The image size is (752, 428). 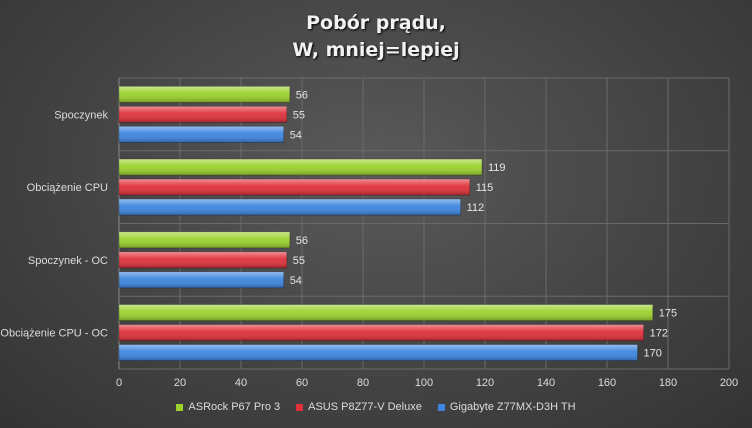 What do you see at coordinates (299, 261) in the screenshot?
I see `data-label-2-1: 55` at bounding box center [299, 261].